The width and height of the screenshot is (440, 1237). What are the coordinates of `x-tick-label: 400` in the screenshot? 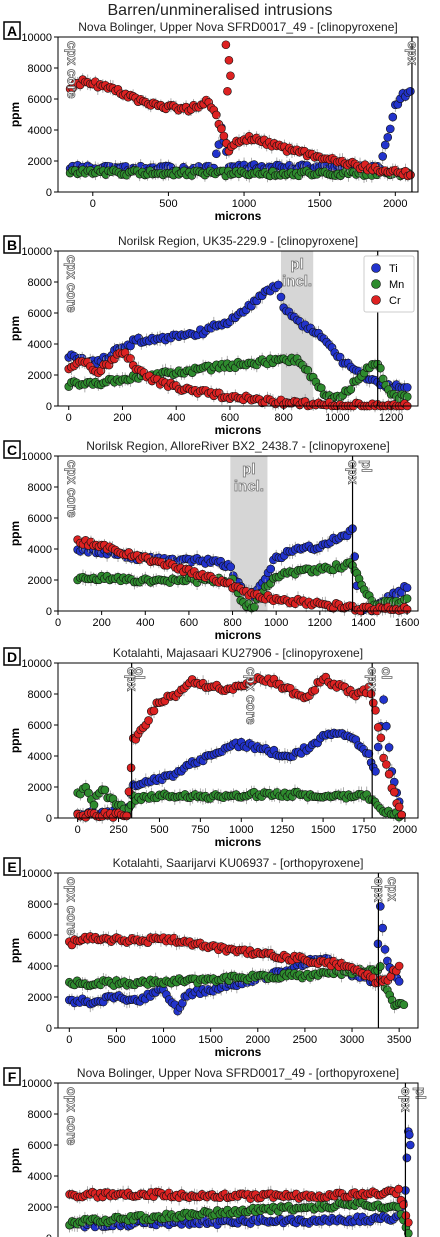 It's located at (176, 418).